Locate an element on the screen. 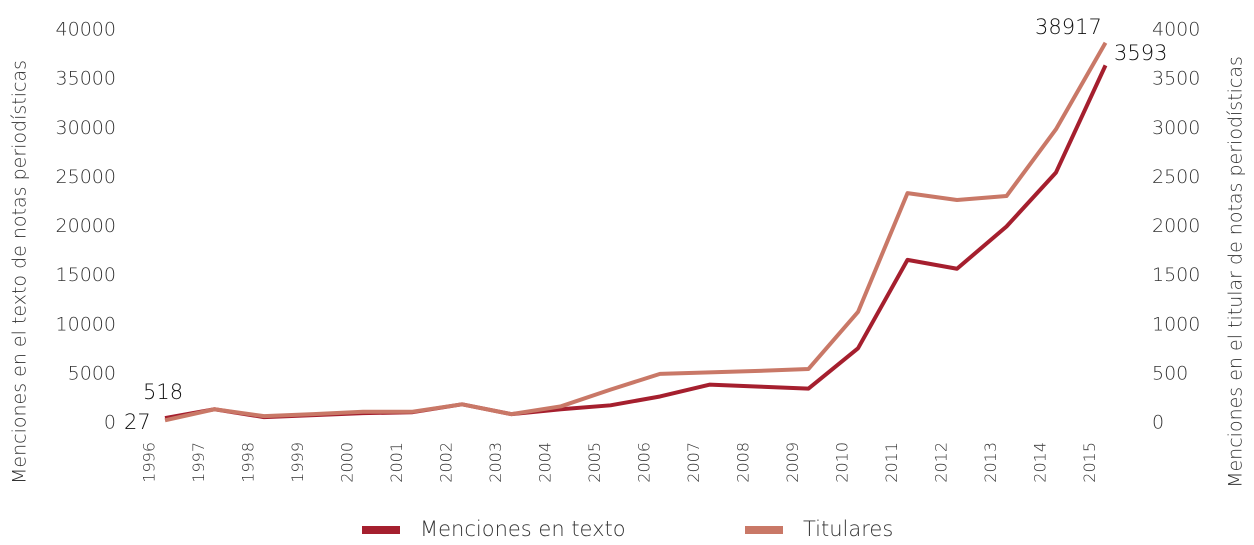  x-tick-label: 2001 is located at coordinates (396, 462).